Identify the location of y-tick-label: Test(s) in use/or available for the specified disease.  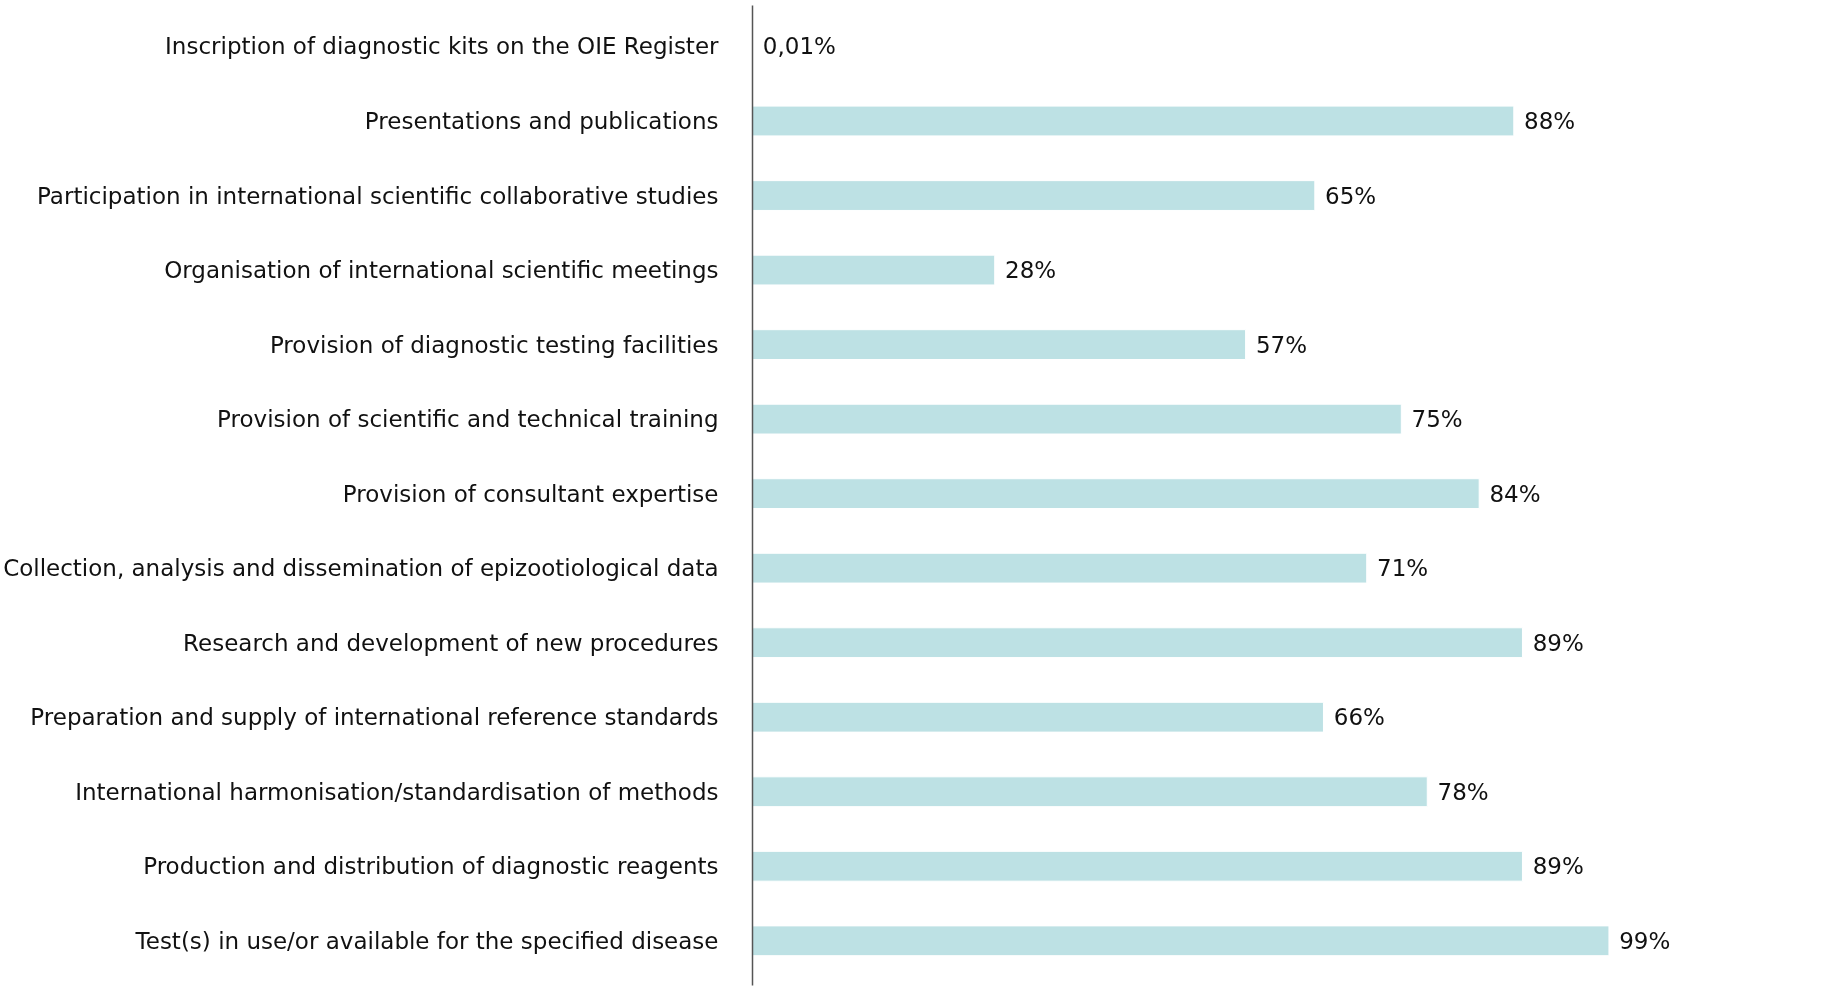
(426, 940).